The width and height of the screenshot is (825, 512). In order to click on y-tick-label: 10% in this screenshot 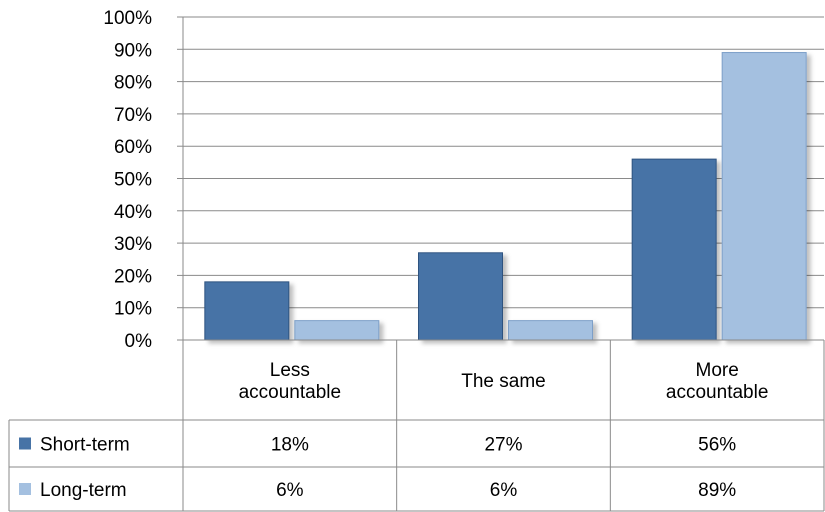, I will do `click(133, 309)`.